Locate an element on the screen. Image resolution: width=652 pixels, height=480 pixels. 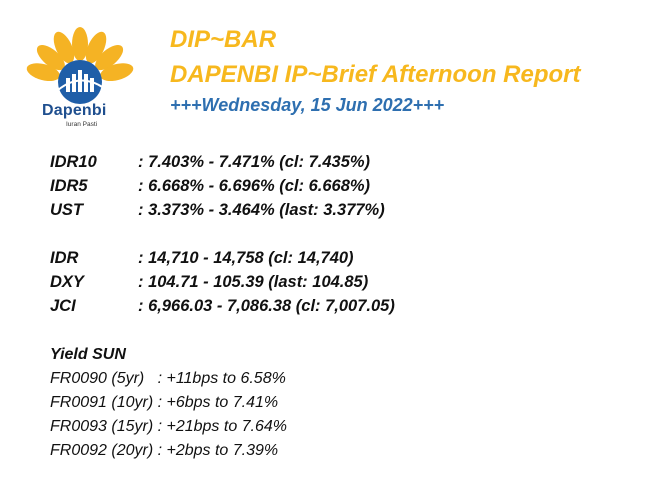
rate-row: UST : 3.373% - 3.464% (last: 3.377%) is located at coordinates (217, 210).